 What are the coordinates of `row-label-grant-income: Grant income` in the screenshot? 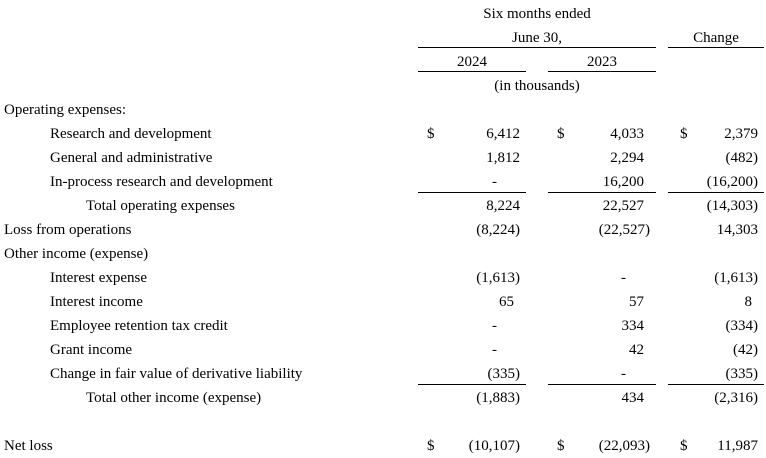 It's located at (91, 350).